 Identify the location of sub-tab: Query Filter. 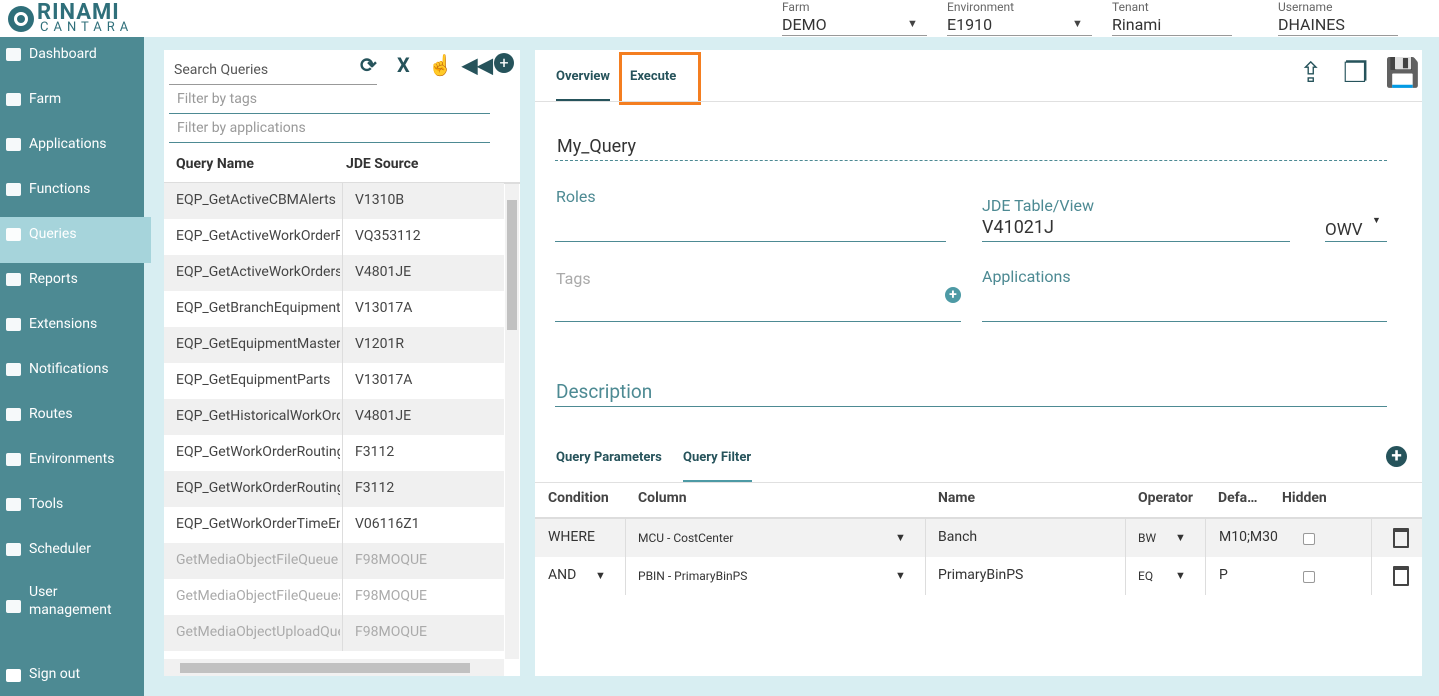
(717, 457).